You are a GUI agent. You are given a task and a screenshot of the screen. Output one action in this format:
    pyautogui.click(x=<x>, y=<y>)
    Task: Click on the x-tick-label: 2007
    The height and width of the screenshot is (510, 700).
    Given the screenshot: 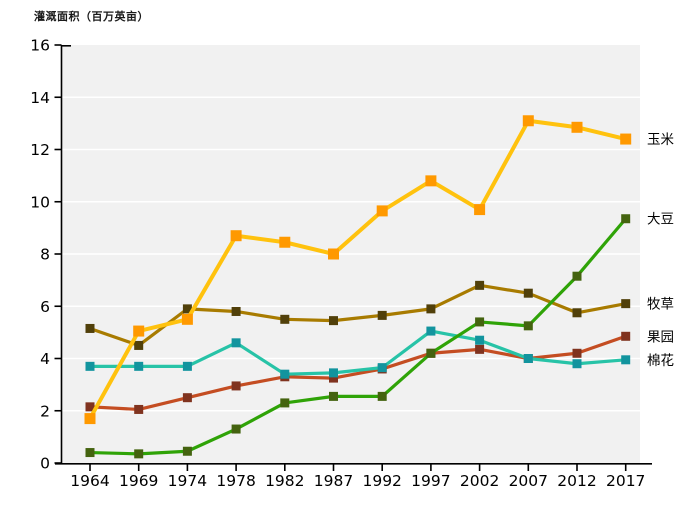 What is the action you would take?
    pyautogui.click(x=528, y=481)
    